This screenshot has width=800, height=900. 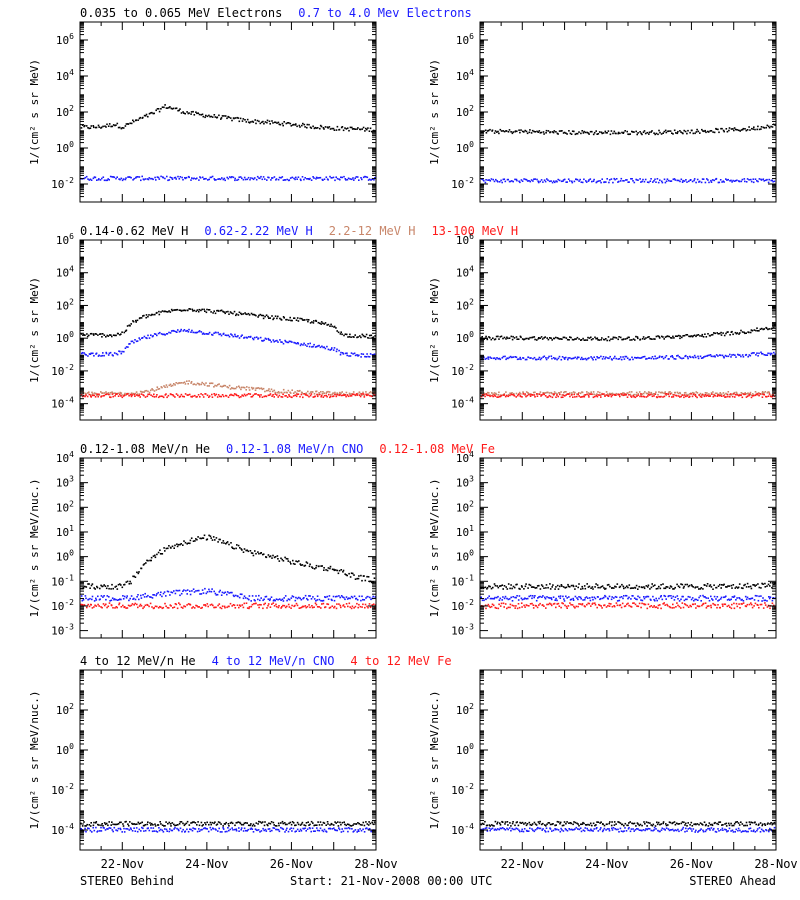 What do you see at coordinates (34, 112) in the screenshot?
I see `y-axis-label: 1/(cm² s sr MeV)` at bounding box center [34, 112].